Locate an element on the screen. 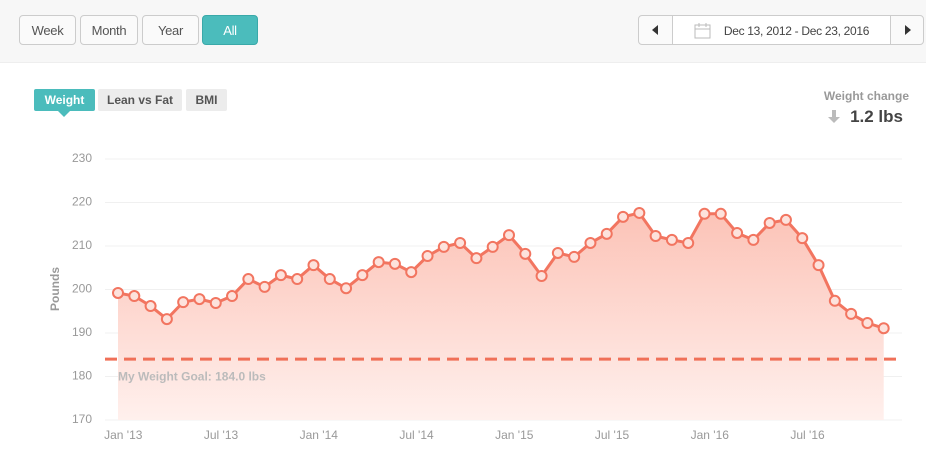 This screenshot has height=457, width=926. down-arrow is located at coordinates (834, 116).